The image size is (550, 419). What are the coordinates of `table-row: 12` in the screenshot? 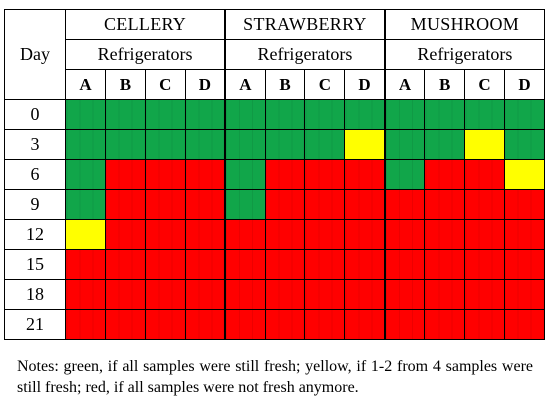 It's located at (275, 234).